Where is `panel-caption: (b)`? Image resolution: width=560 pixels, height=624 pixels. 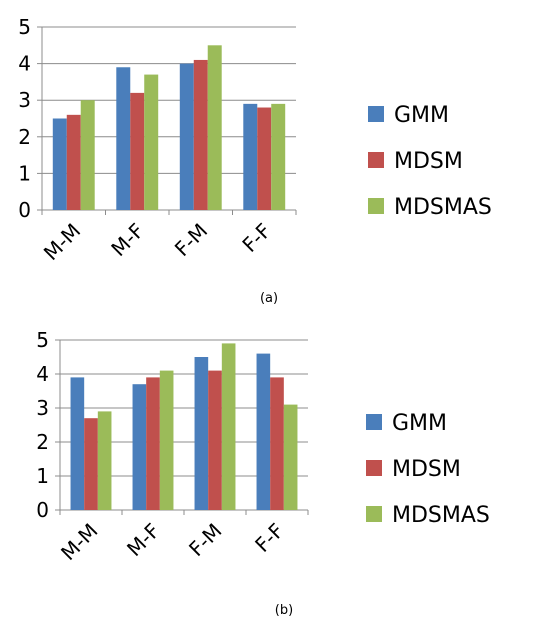
panel-caption: (b) is located at coordinates (284, 610).